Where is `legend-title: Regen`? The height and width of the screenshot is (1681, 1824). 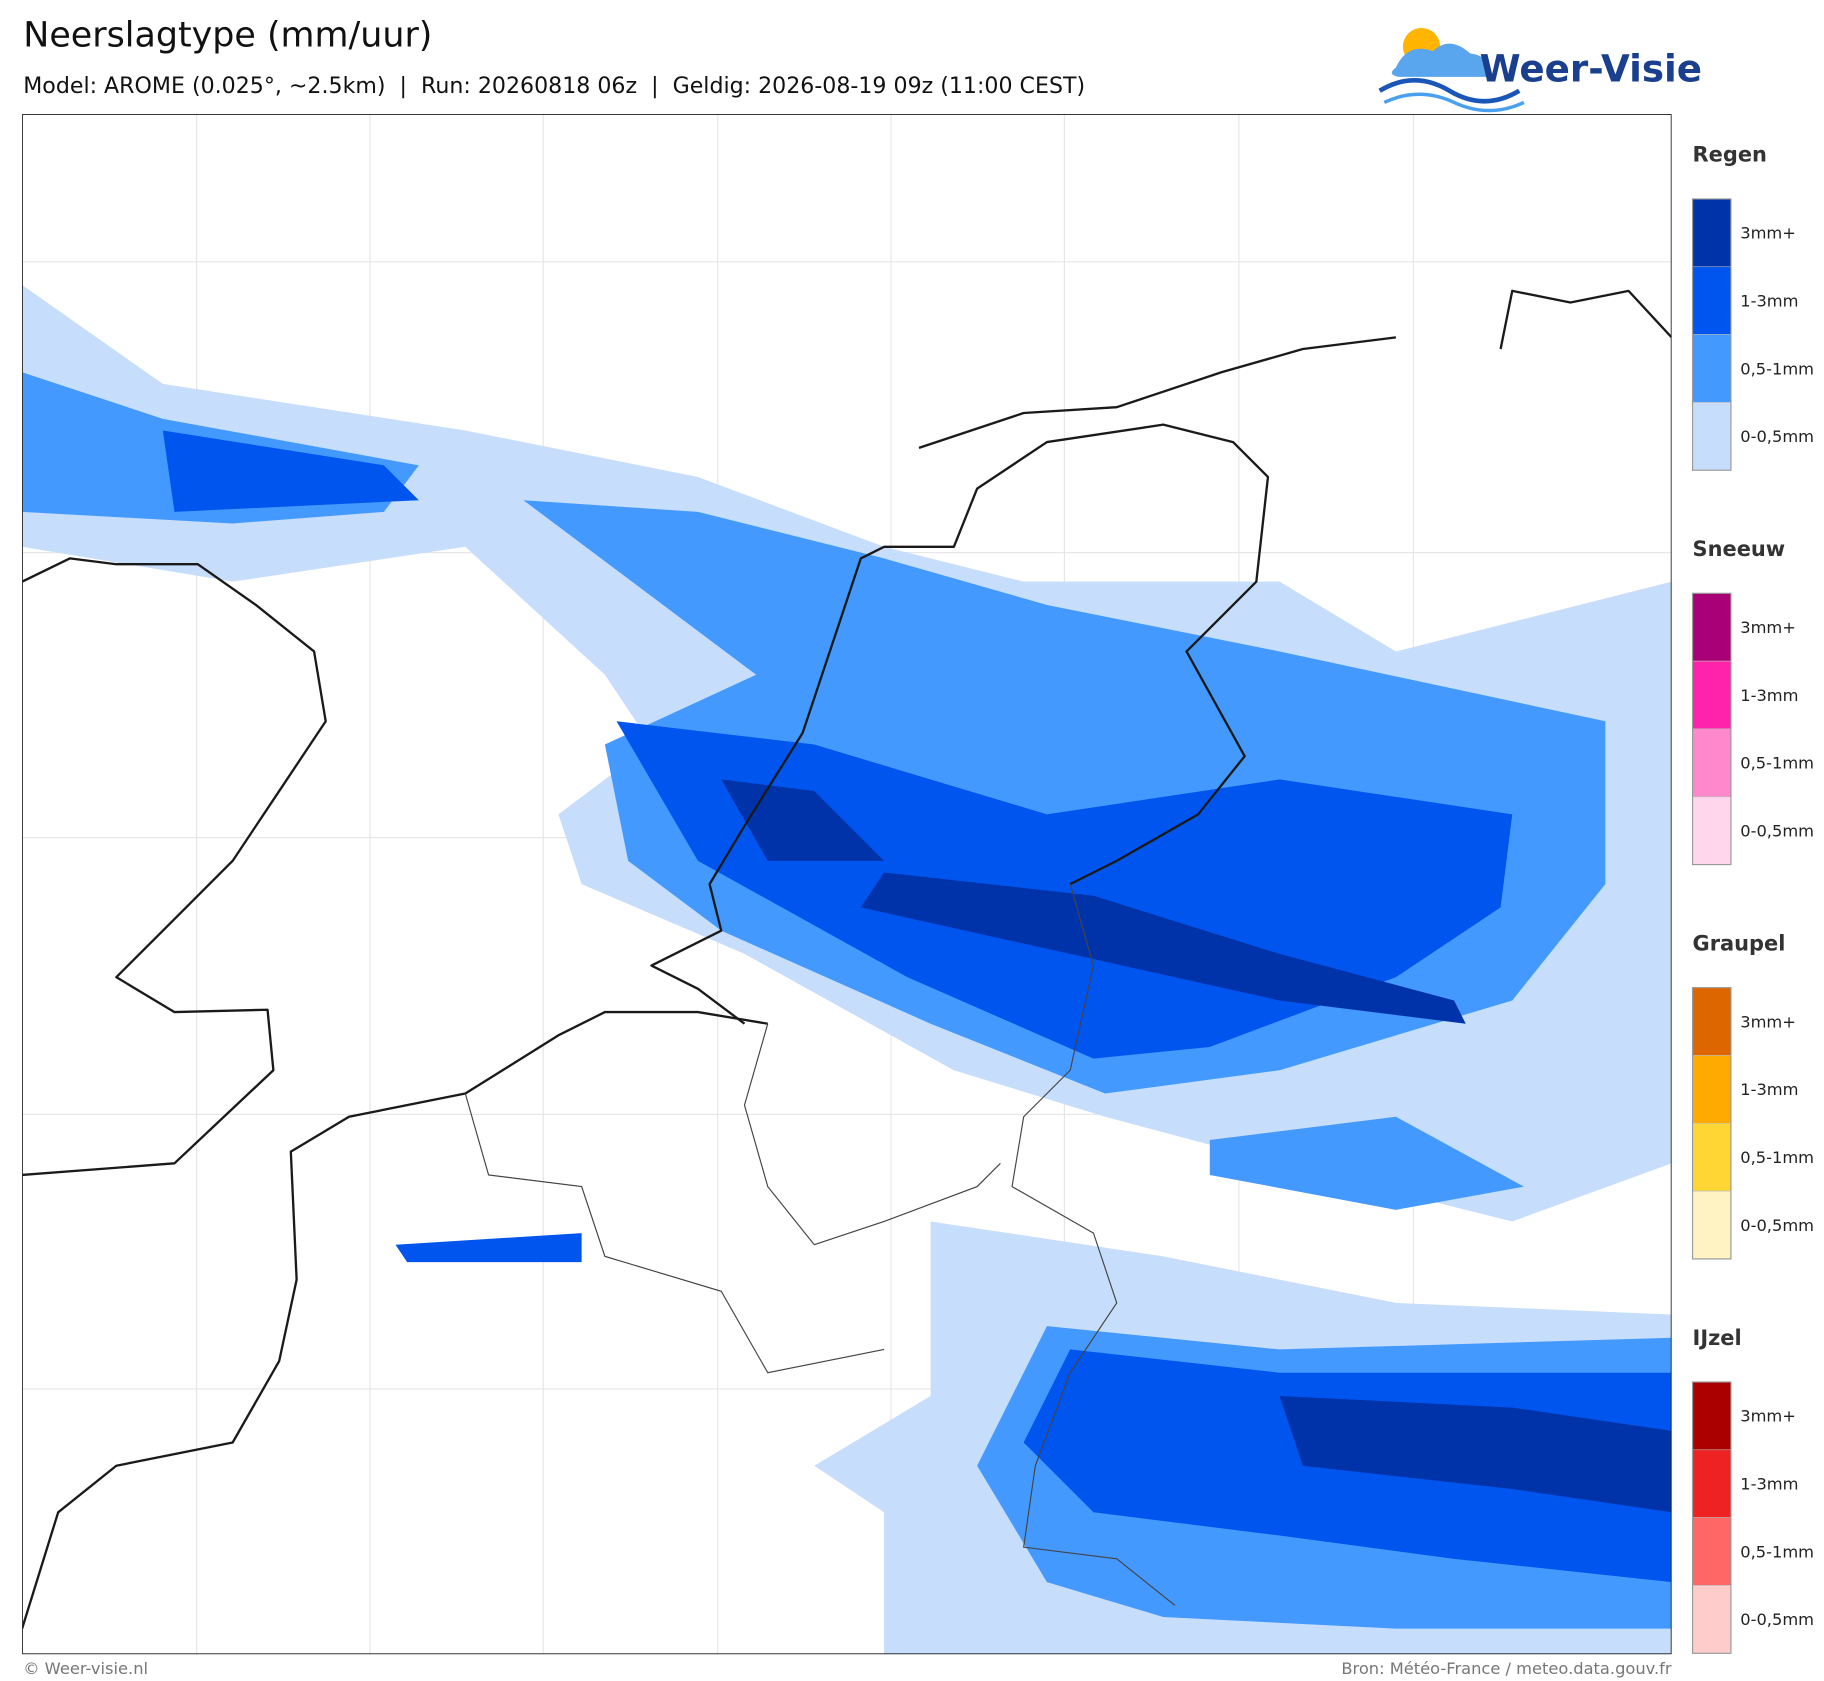
legend-title: Regen is located at coordinates (1730, 155).